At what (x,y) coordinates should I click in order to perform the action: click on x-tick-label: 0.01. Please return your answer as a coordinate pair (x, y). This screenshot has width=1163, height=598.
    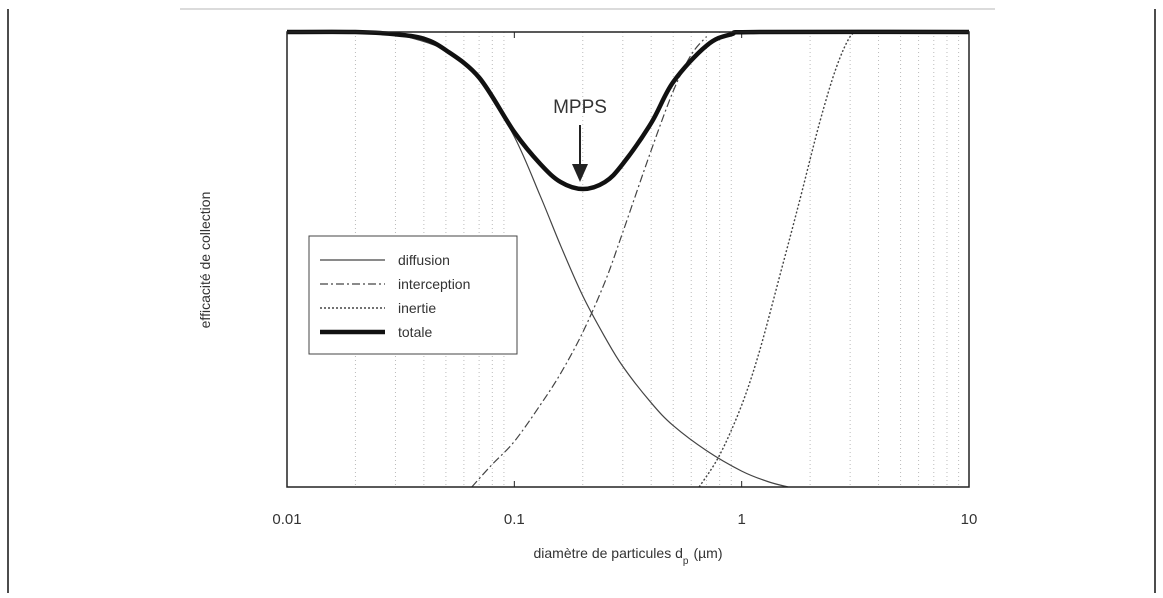
    Looking at the image, I should click on (286, 519).